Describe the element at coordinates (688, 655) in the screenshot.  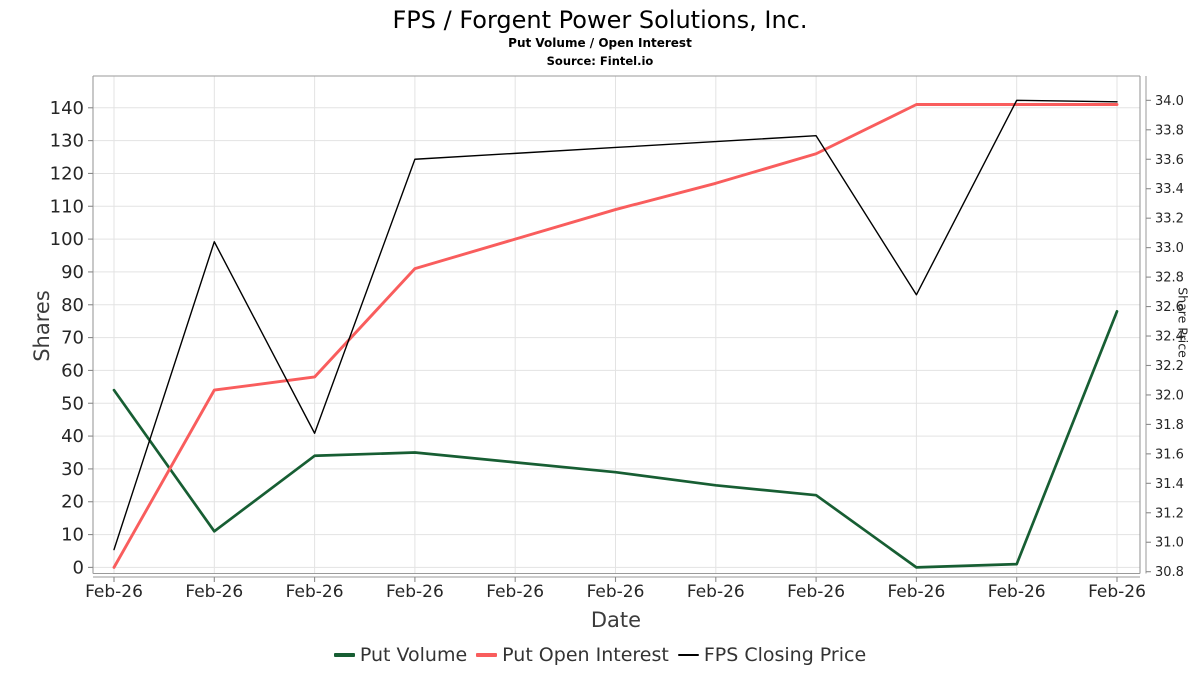
I see `fps-closing-price-line-swatch-icon` at that location.